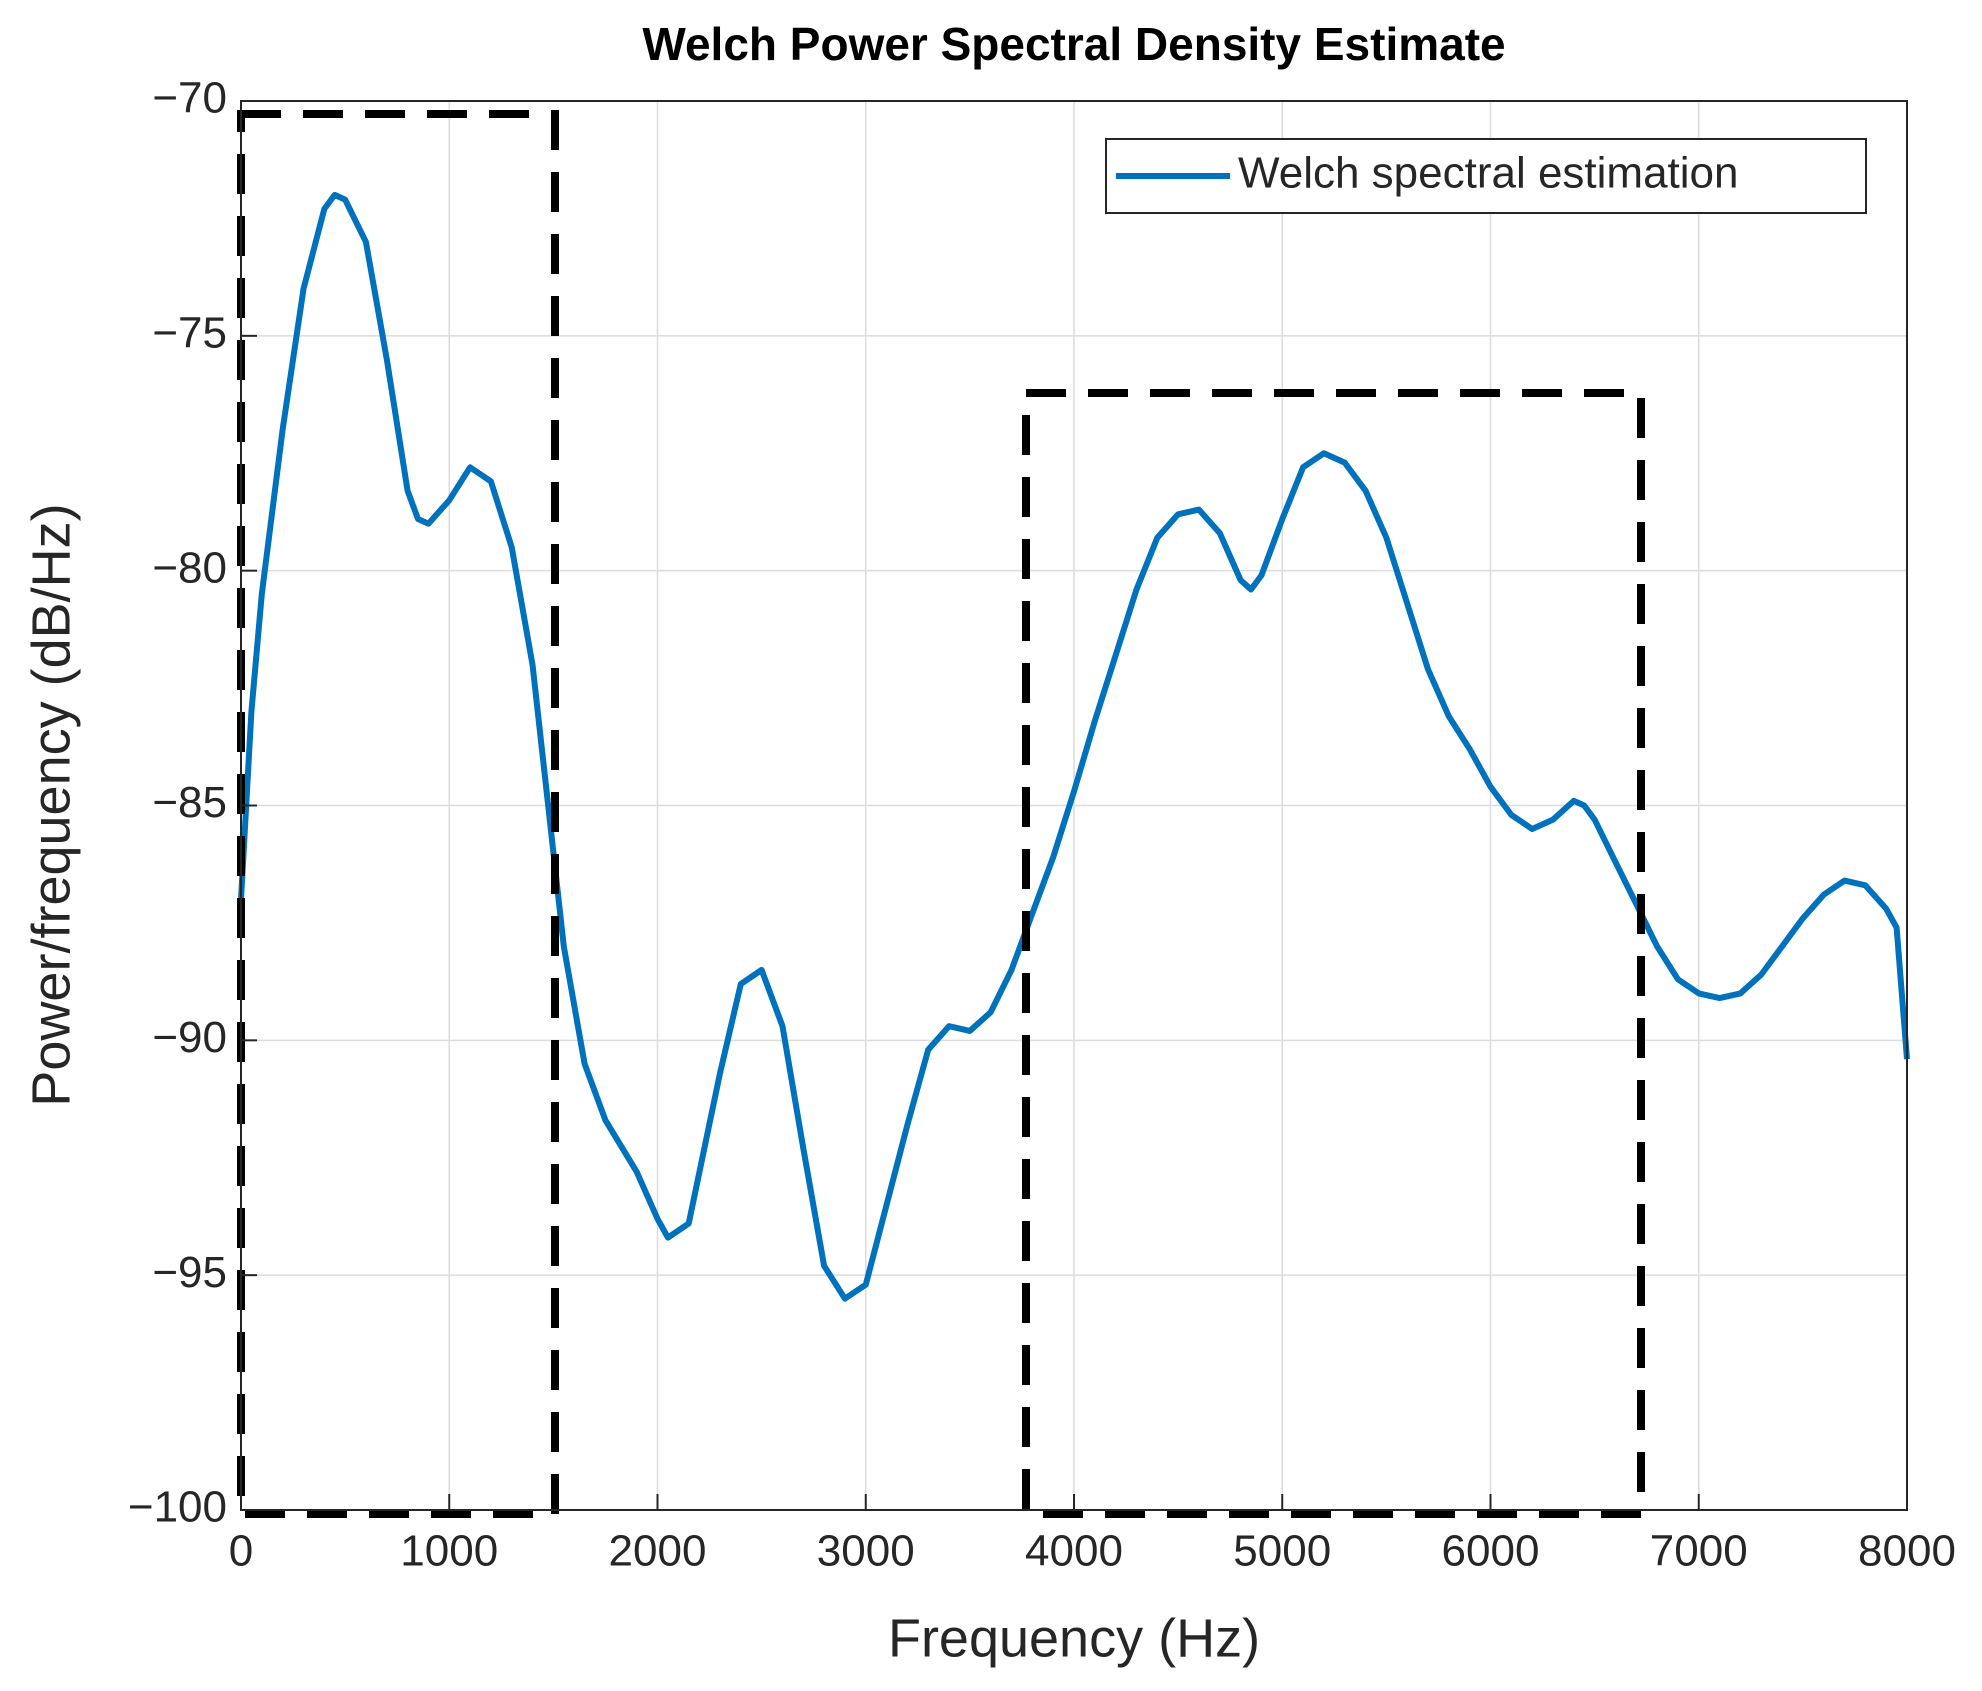 The width and height of the screenshot is (1982, 1691). Describe the element at coordinates (189, 332) in the screenshot. I see `y-tick-label: −75` at that location.